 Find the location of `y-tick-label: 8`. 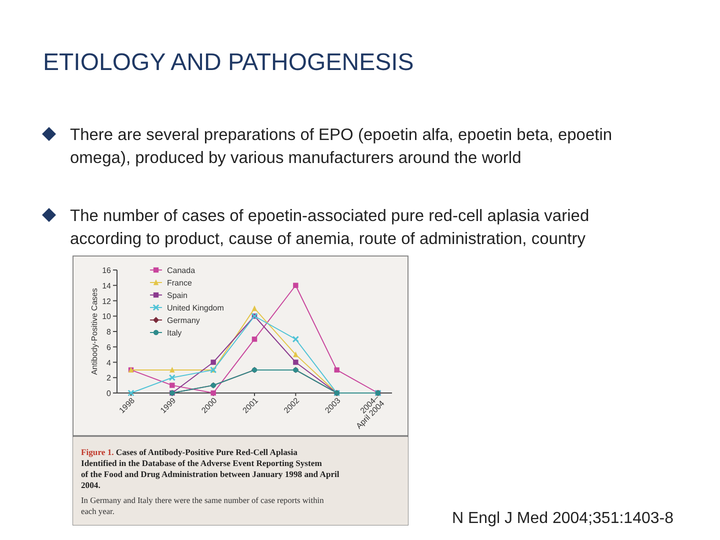

y-tick-label: 8 is located at coordinates (109, 332).